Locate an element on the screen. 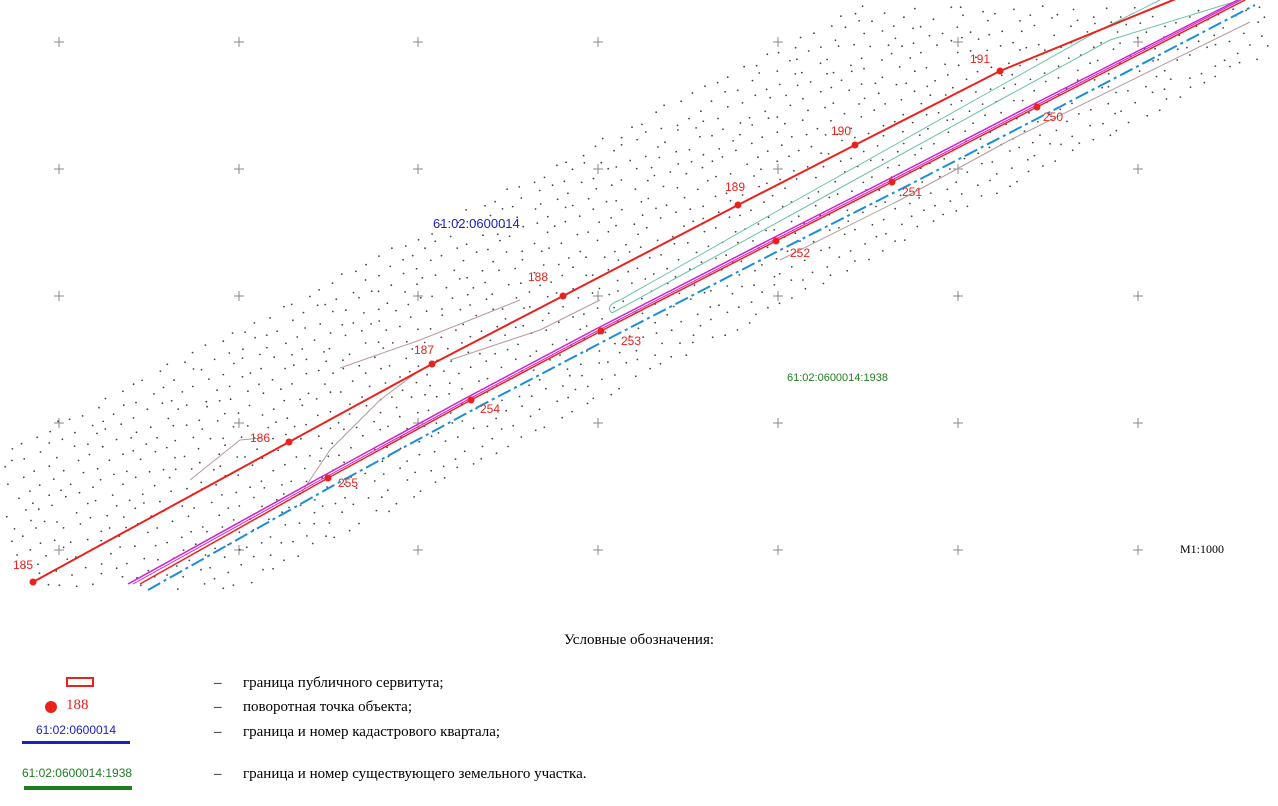 The width and height of the screenshot is (1278, 806). turning-point-symbol is located at coordinates (51, 707).